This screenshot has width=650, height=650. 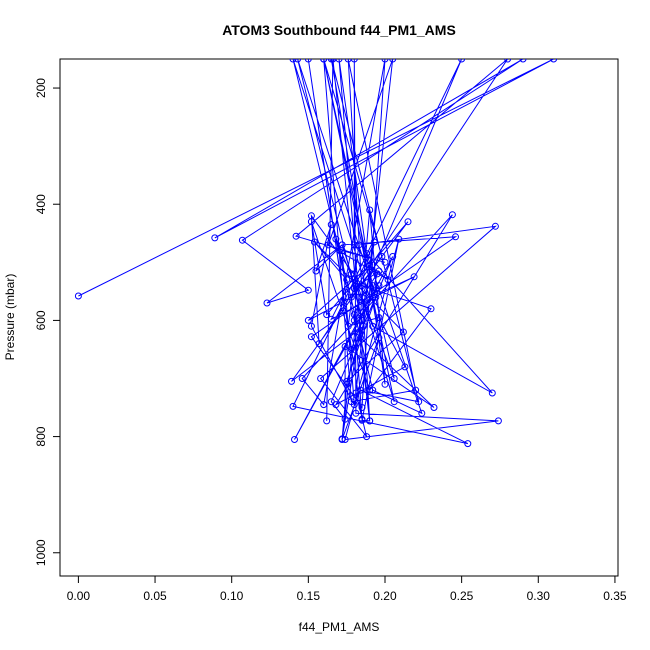 I want to click on x-tick-label: 0.35, so click(x=615, y=596).